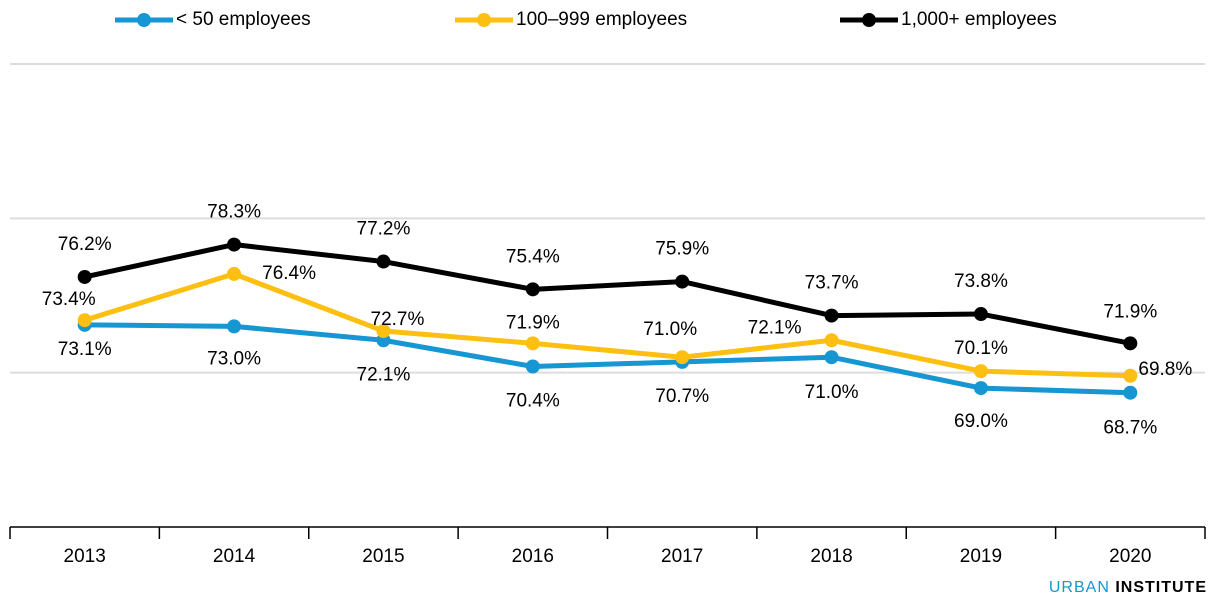 The image size is (1211, 599). Describe the element at coordinates (979, 19) in the screenshot. I see `legend-label: 1,000+ employees` at that location.